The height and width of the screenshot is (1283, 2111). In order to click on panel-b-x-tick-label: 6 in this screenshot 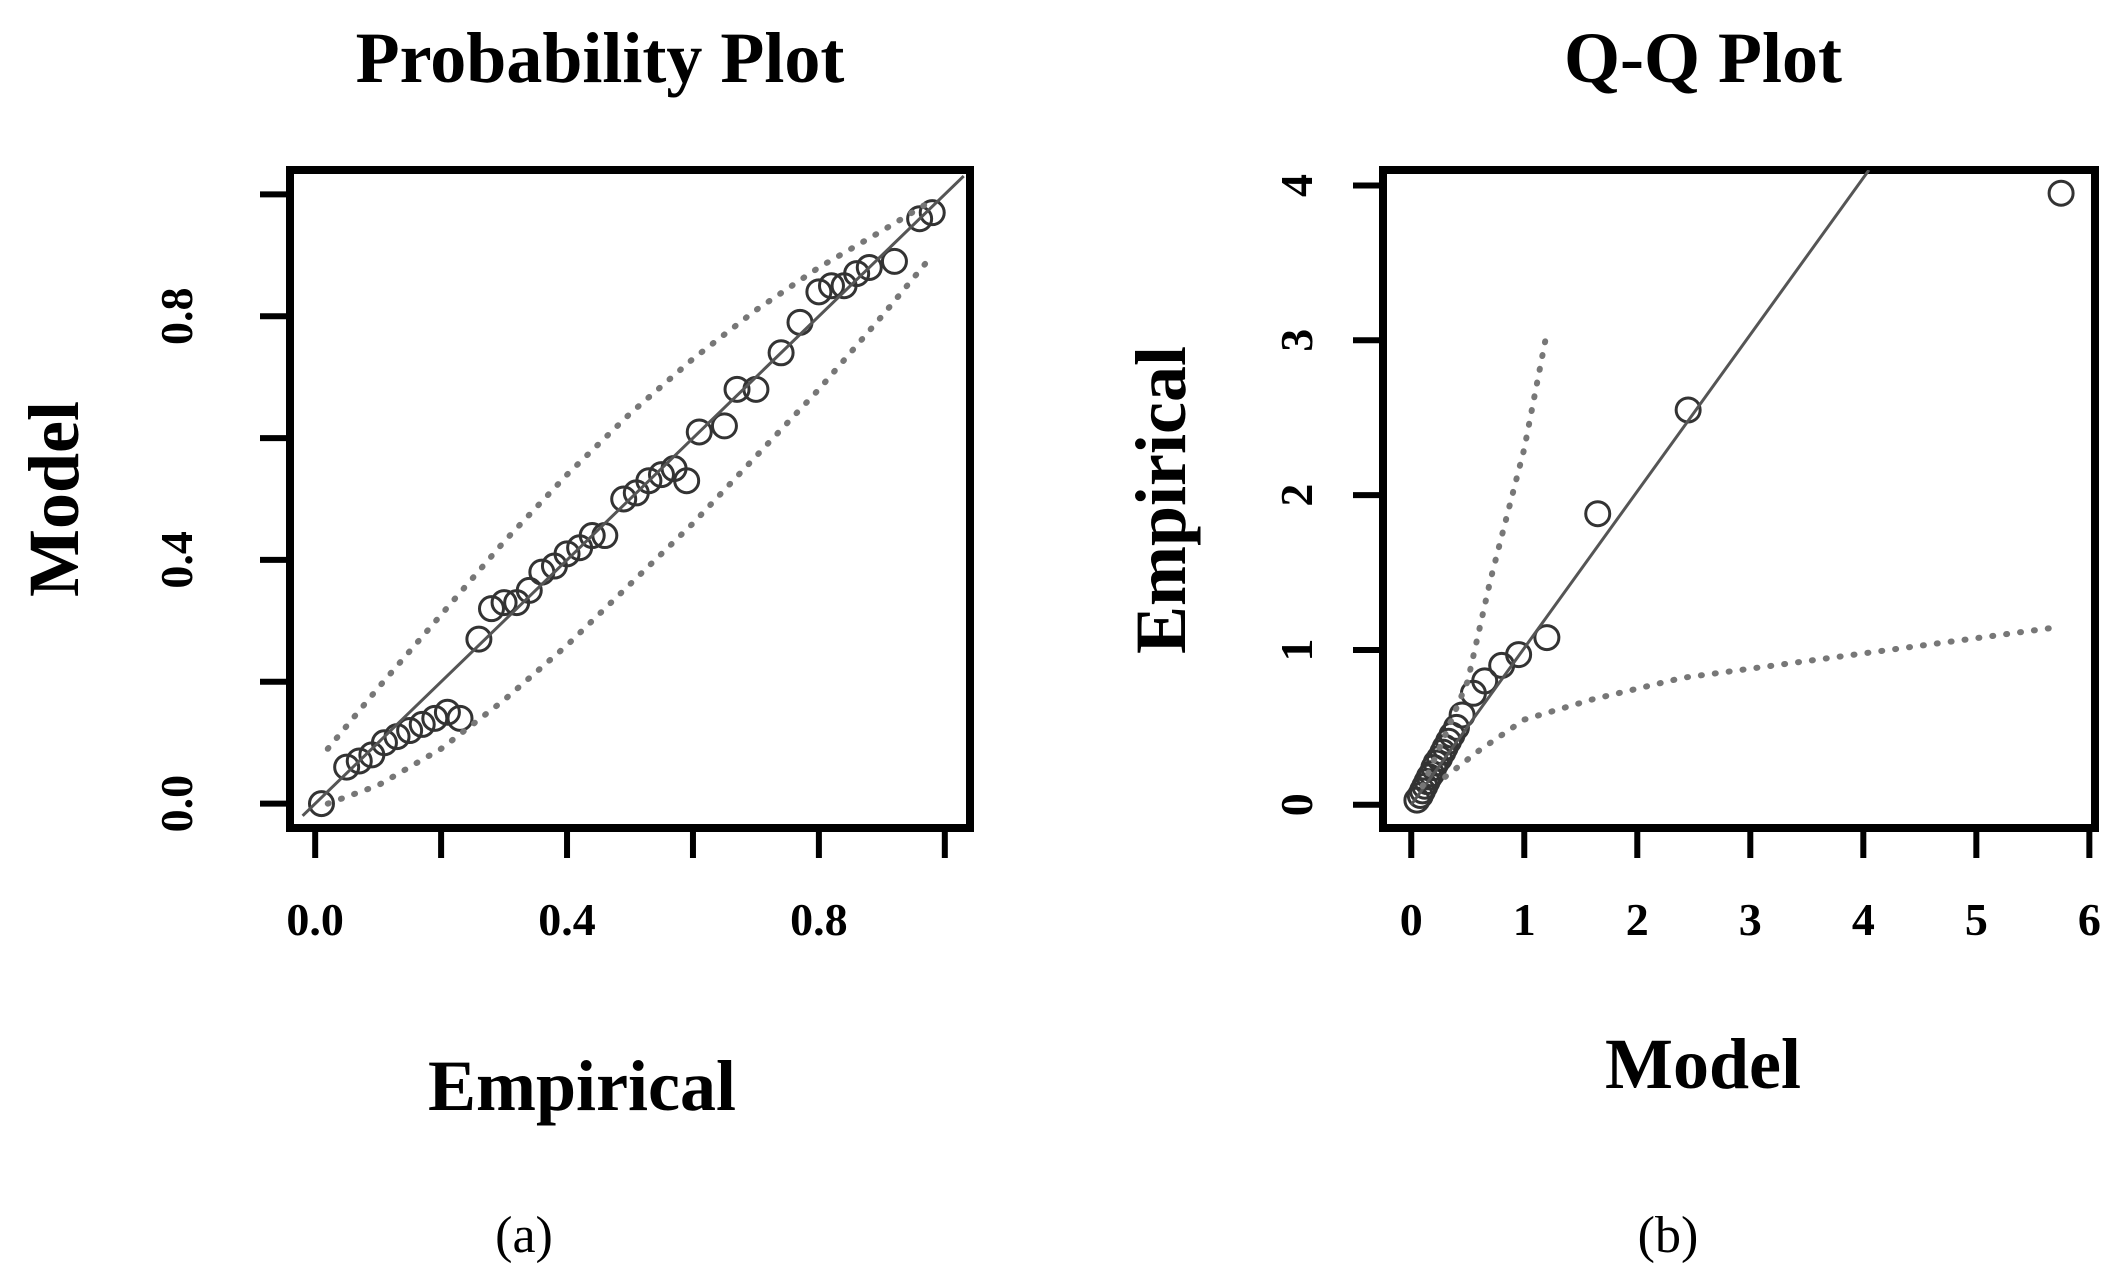, I will do `click(2089, 919)`.